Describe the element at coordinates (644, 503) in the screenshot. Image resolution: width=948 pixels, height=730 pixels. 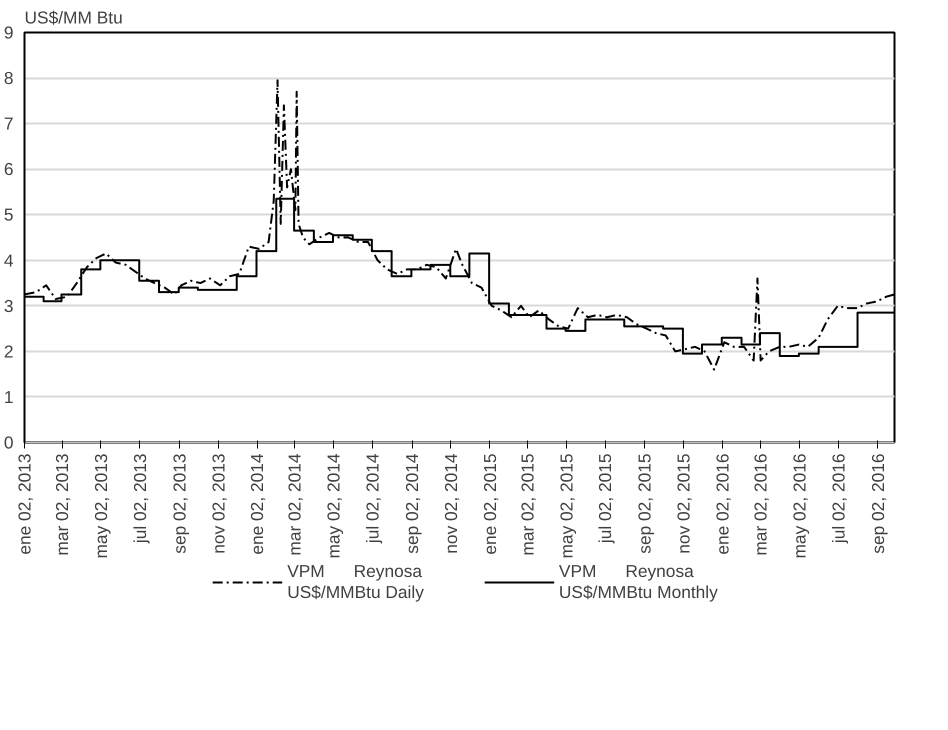
I see `x-tick-label: sep 02, 2015` at that location.